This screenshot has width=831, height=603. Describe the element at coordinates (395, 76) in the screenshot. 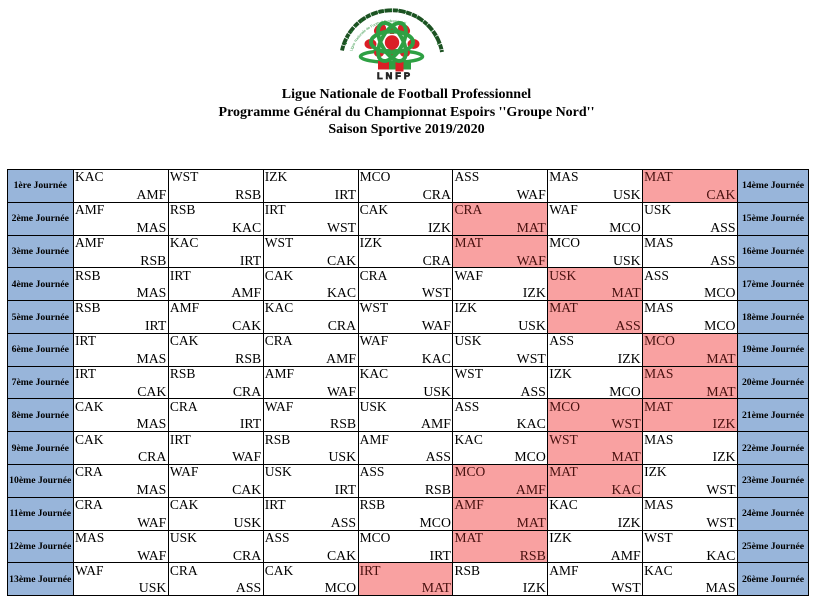

I see `svg-text: LNFP` at that location.